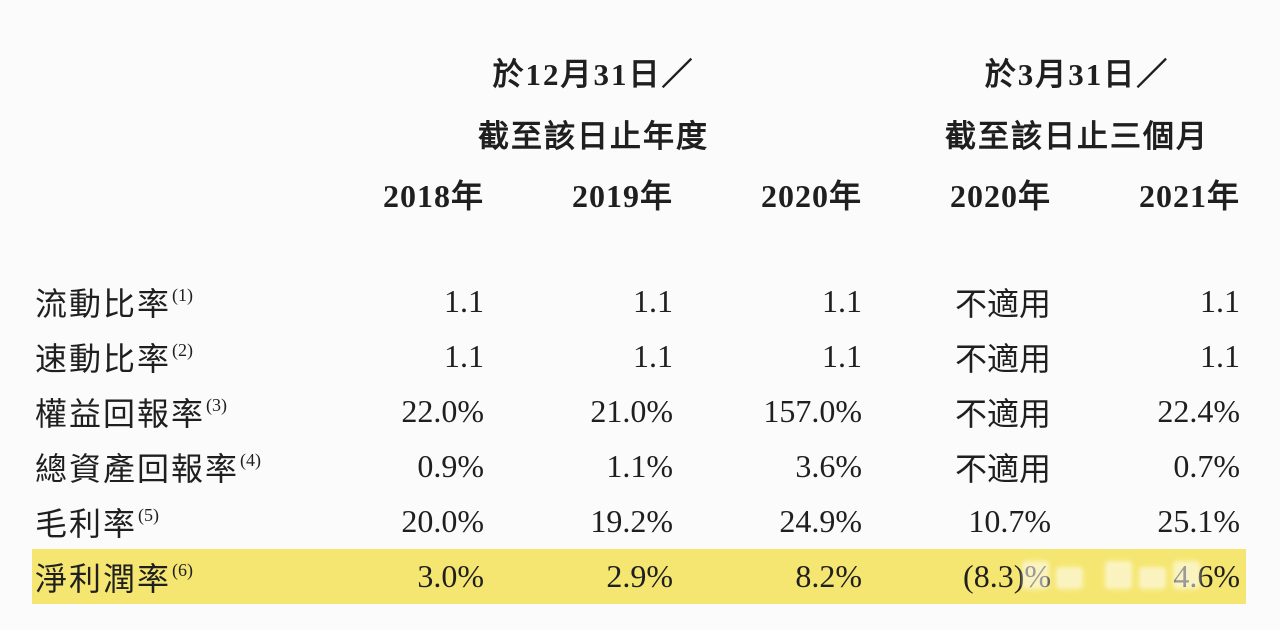 The image size is (1280, 630). I want to click on table-row: 毛利率(5) 20.0% 19.2% 24.9% 10.7% 25.1%, so click(637, 521).